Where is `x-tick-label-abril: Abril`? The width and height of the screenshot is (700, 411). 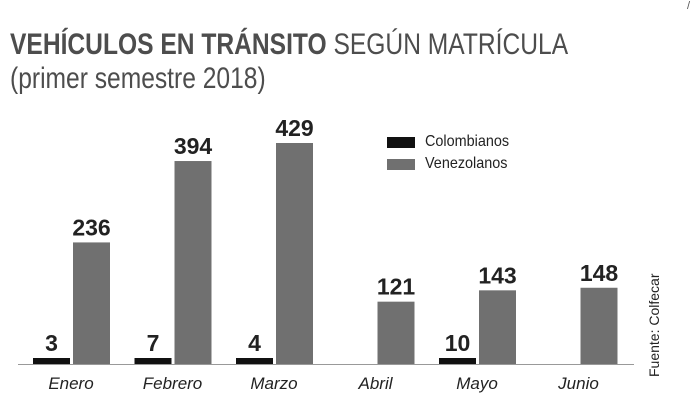 x-tick-label-abril: Abril is located at coordinates (375, 383).